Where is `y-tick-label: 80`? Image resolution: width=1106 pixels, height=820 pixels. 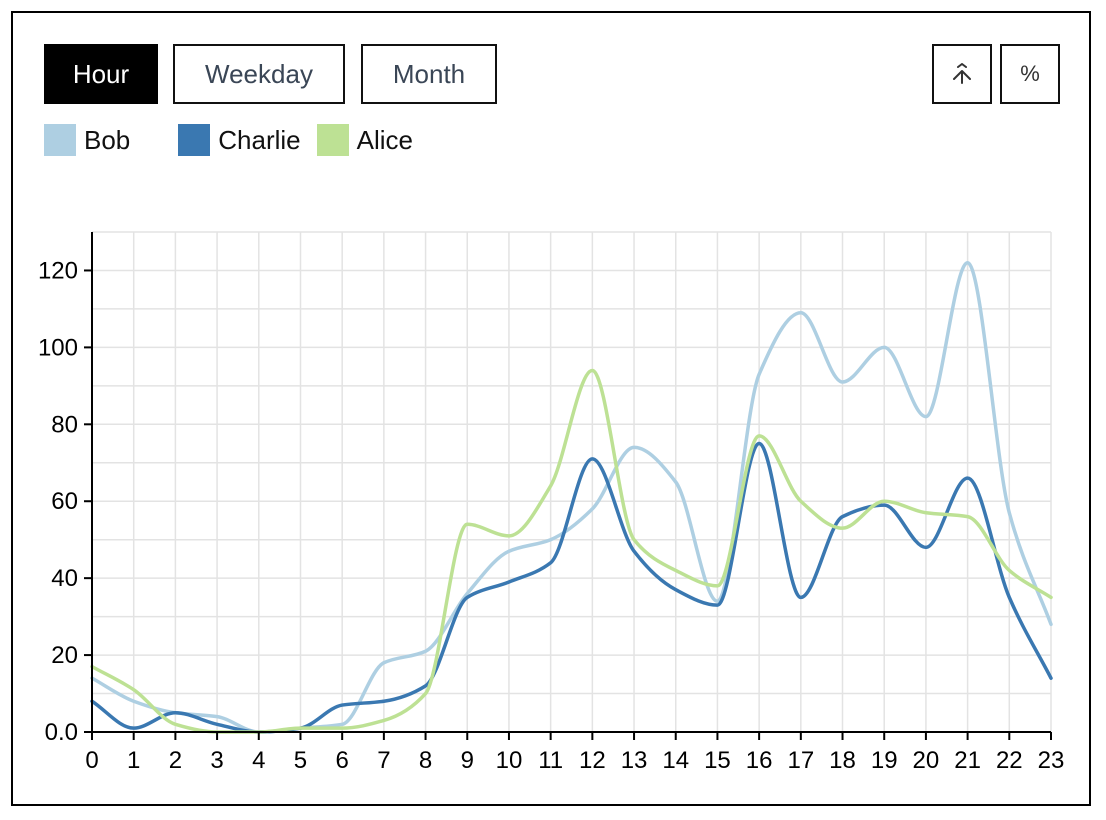
y-tick-label: 80 is located at coordinates (64, 424).